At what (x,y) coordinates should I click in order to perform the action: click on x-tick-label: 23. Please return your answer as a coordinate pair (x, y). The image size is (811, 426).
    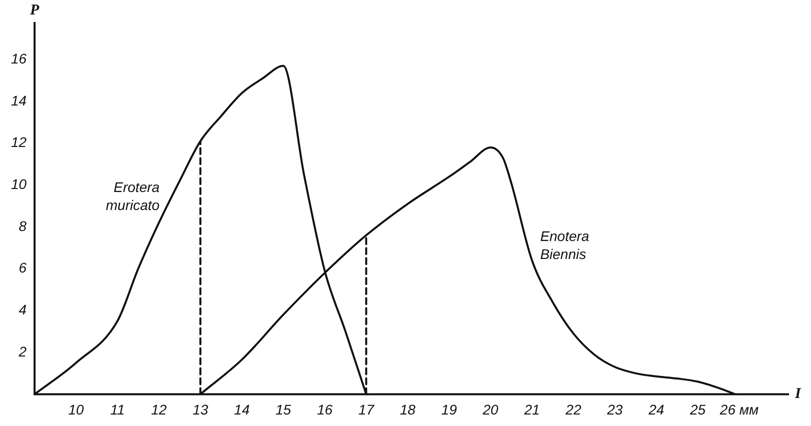
    Looking at the image, I should click on (614, 409).